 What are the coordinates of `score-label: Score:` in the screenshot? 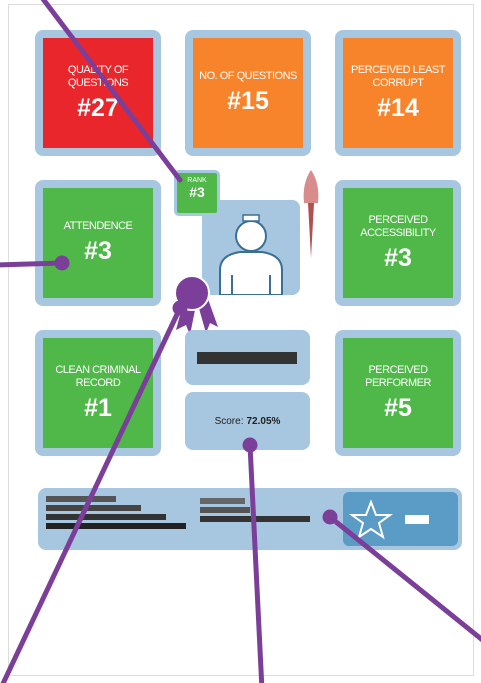 It's located at (229, 421).